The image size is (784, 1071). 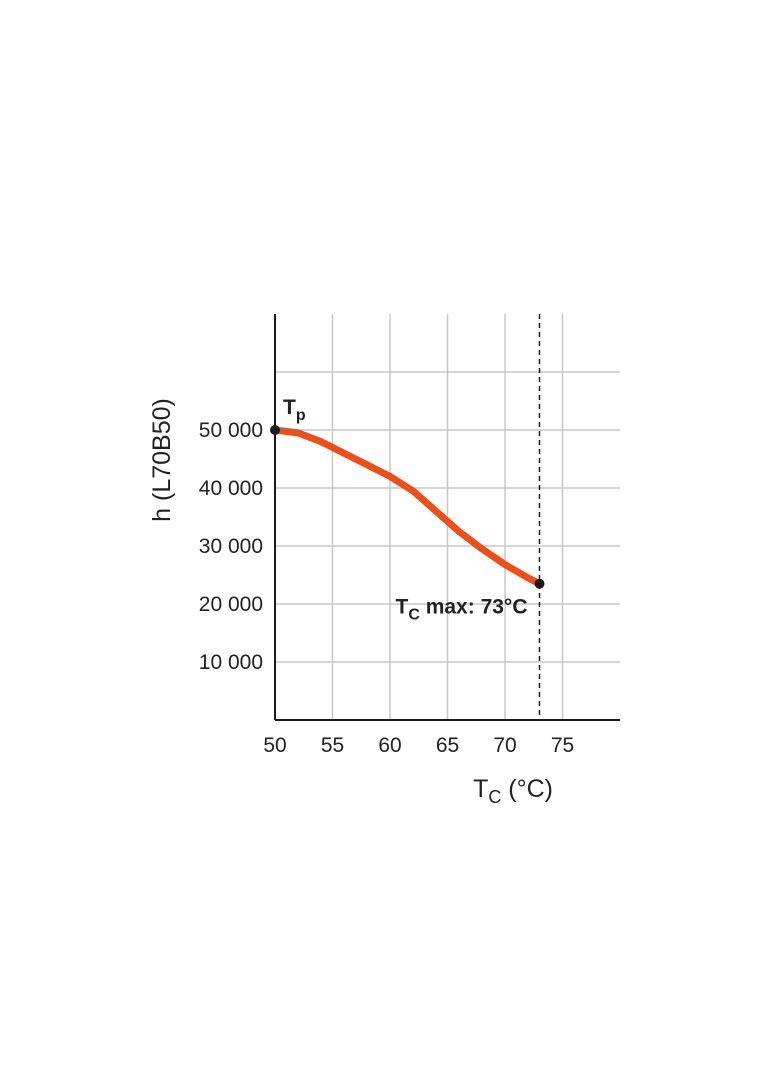 I want to click on y-tick-label: 50 000, so click(x=231, y=430).